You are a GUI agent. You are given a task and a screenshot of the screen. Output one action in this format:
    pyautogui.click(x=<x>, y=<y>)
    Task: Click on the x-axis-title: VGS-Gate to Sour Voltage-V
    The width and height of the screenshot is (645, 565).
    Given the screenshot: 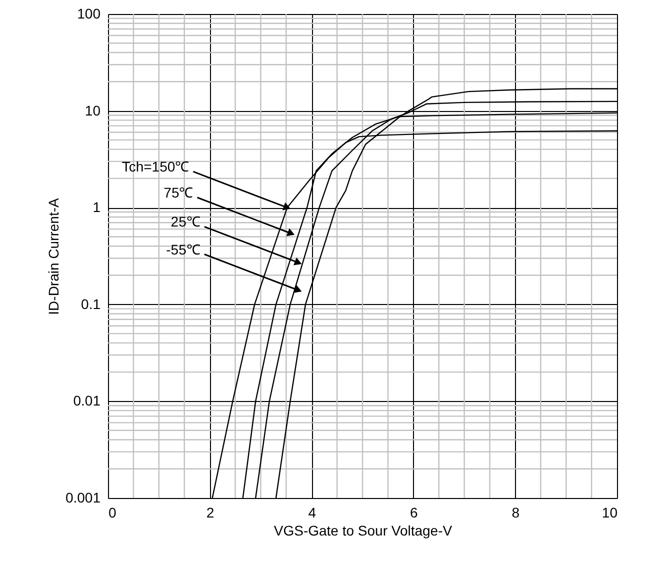 What is the action you would take?
    pyautogui.click(x=363, y=530)
    